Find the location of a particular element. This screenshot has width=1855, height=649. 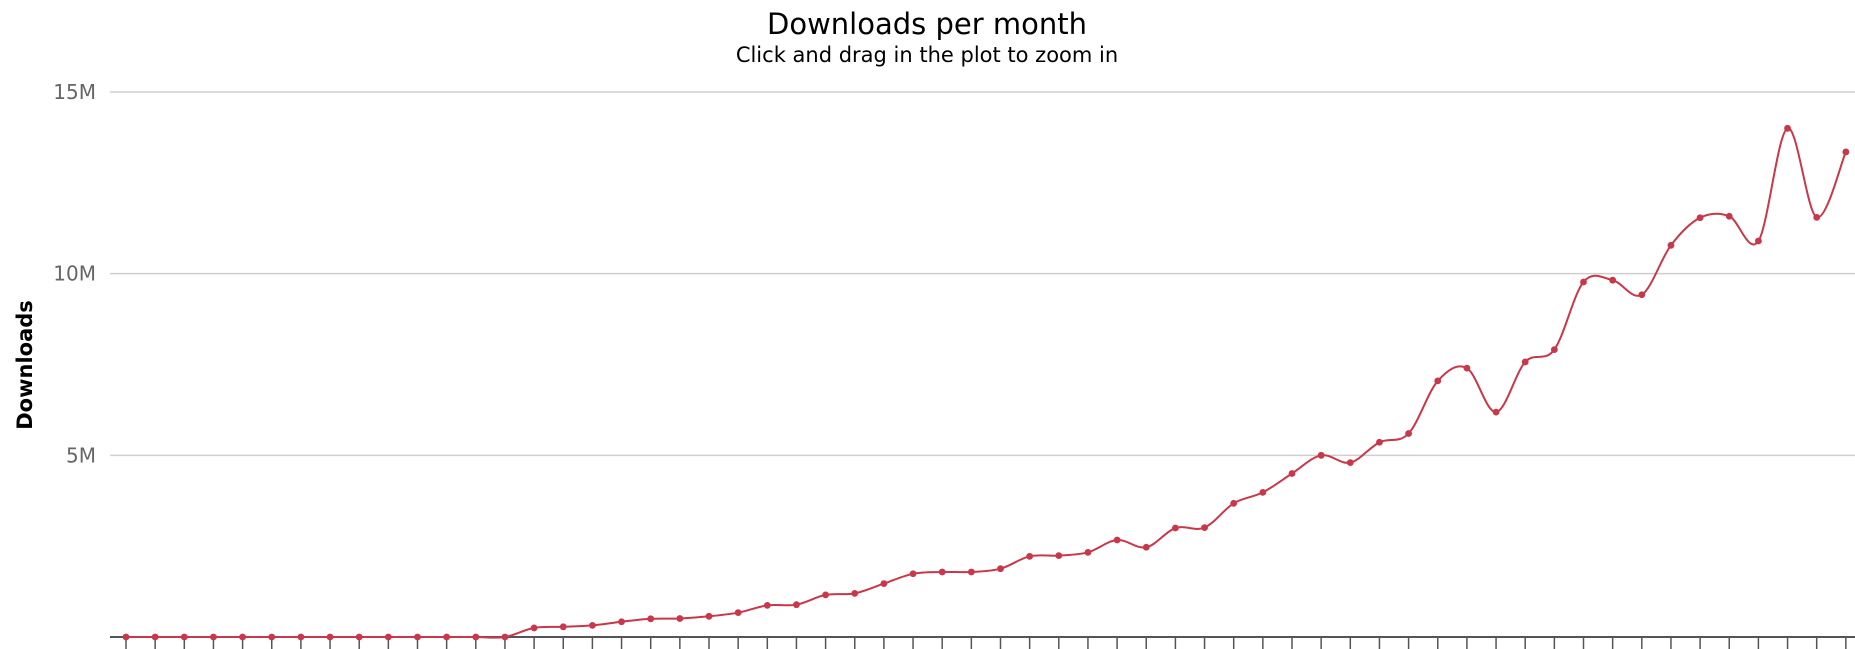

y-tick-label: 5M is located at coordinates (81, 455).